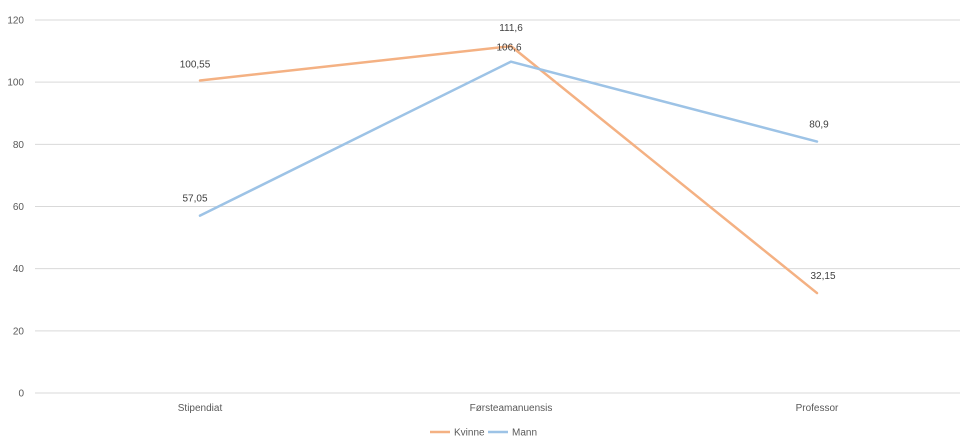  Describe the element at coordinates (21, 394) in the screenshot. I see `y-tick-label: 0` at that location.